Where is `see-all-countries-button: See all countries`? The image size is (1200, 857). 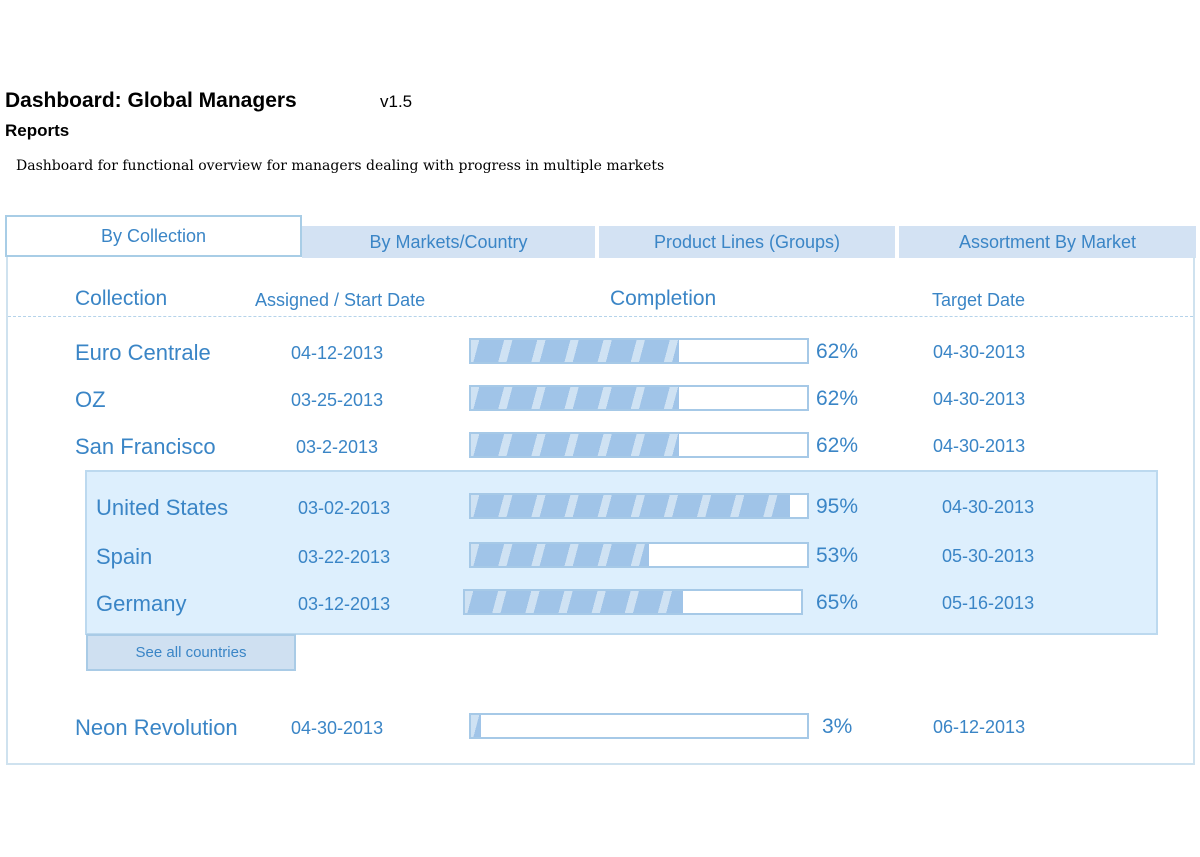
see-all-countries-button: See all countries is located at coordinates (191, 652).